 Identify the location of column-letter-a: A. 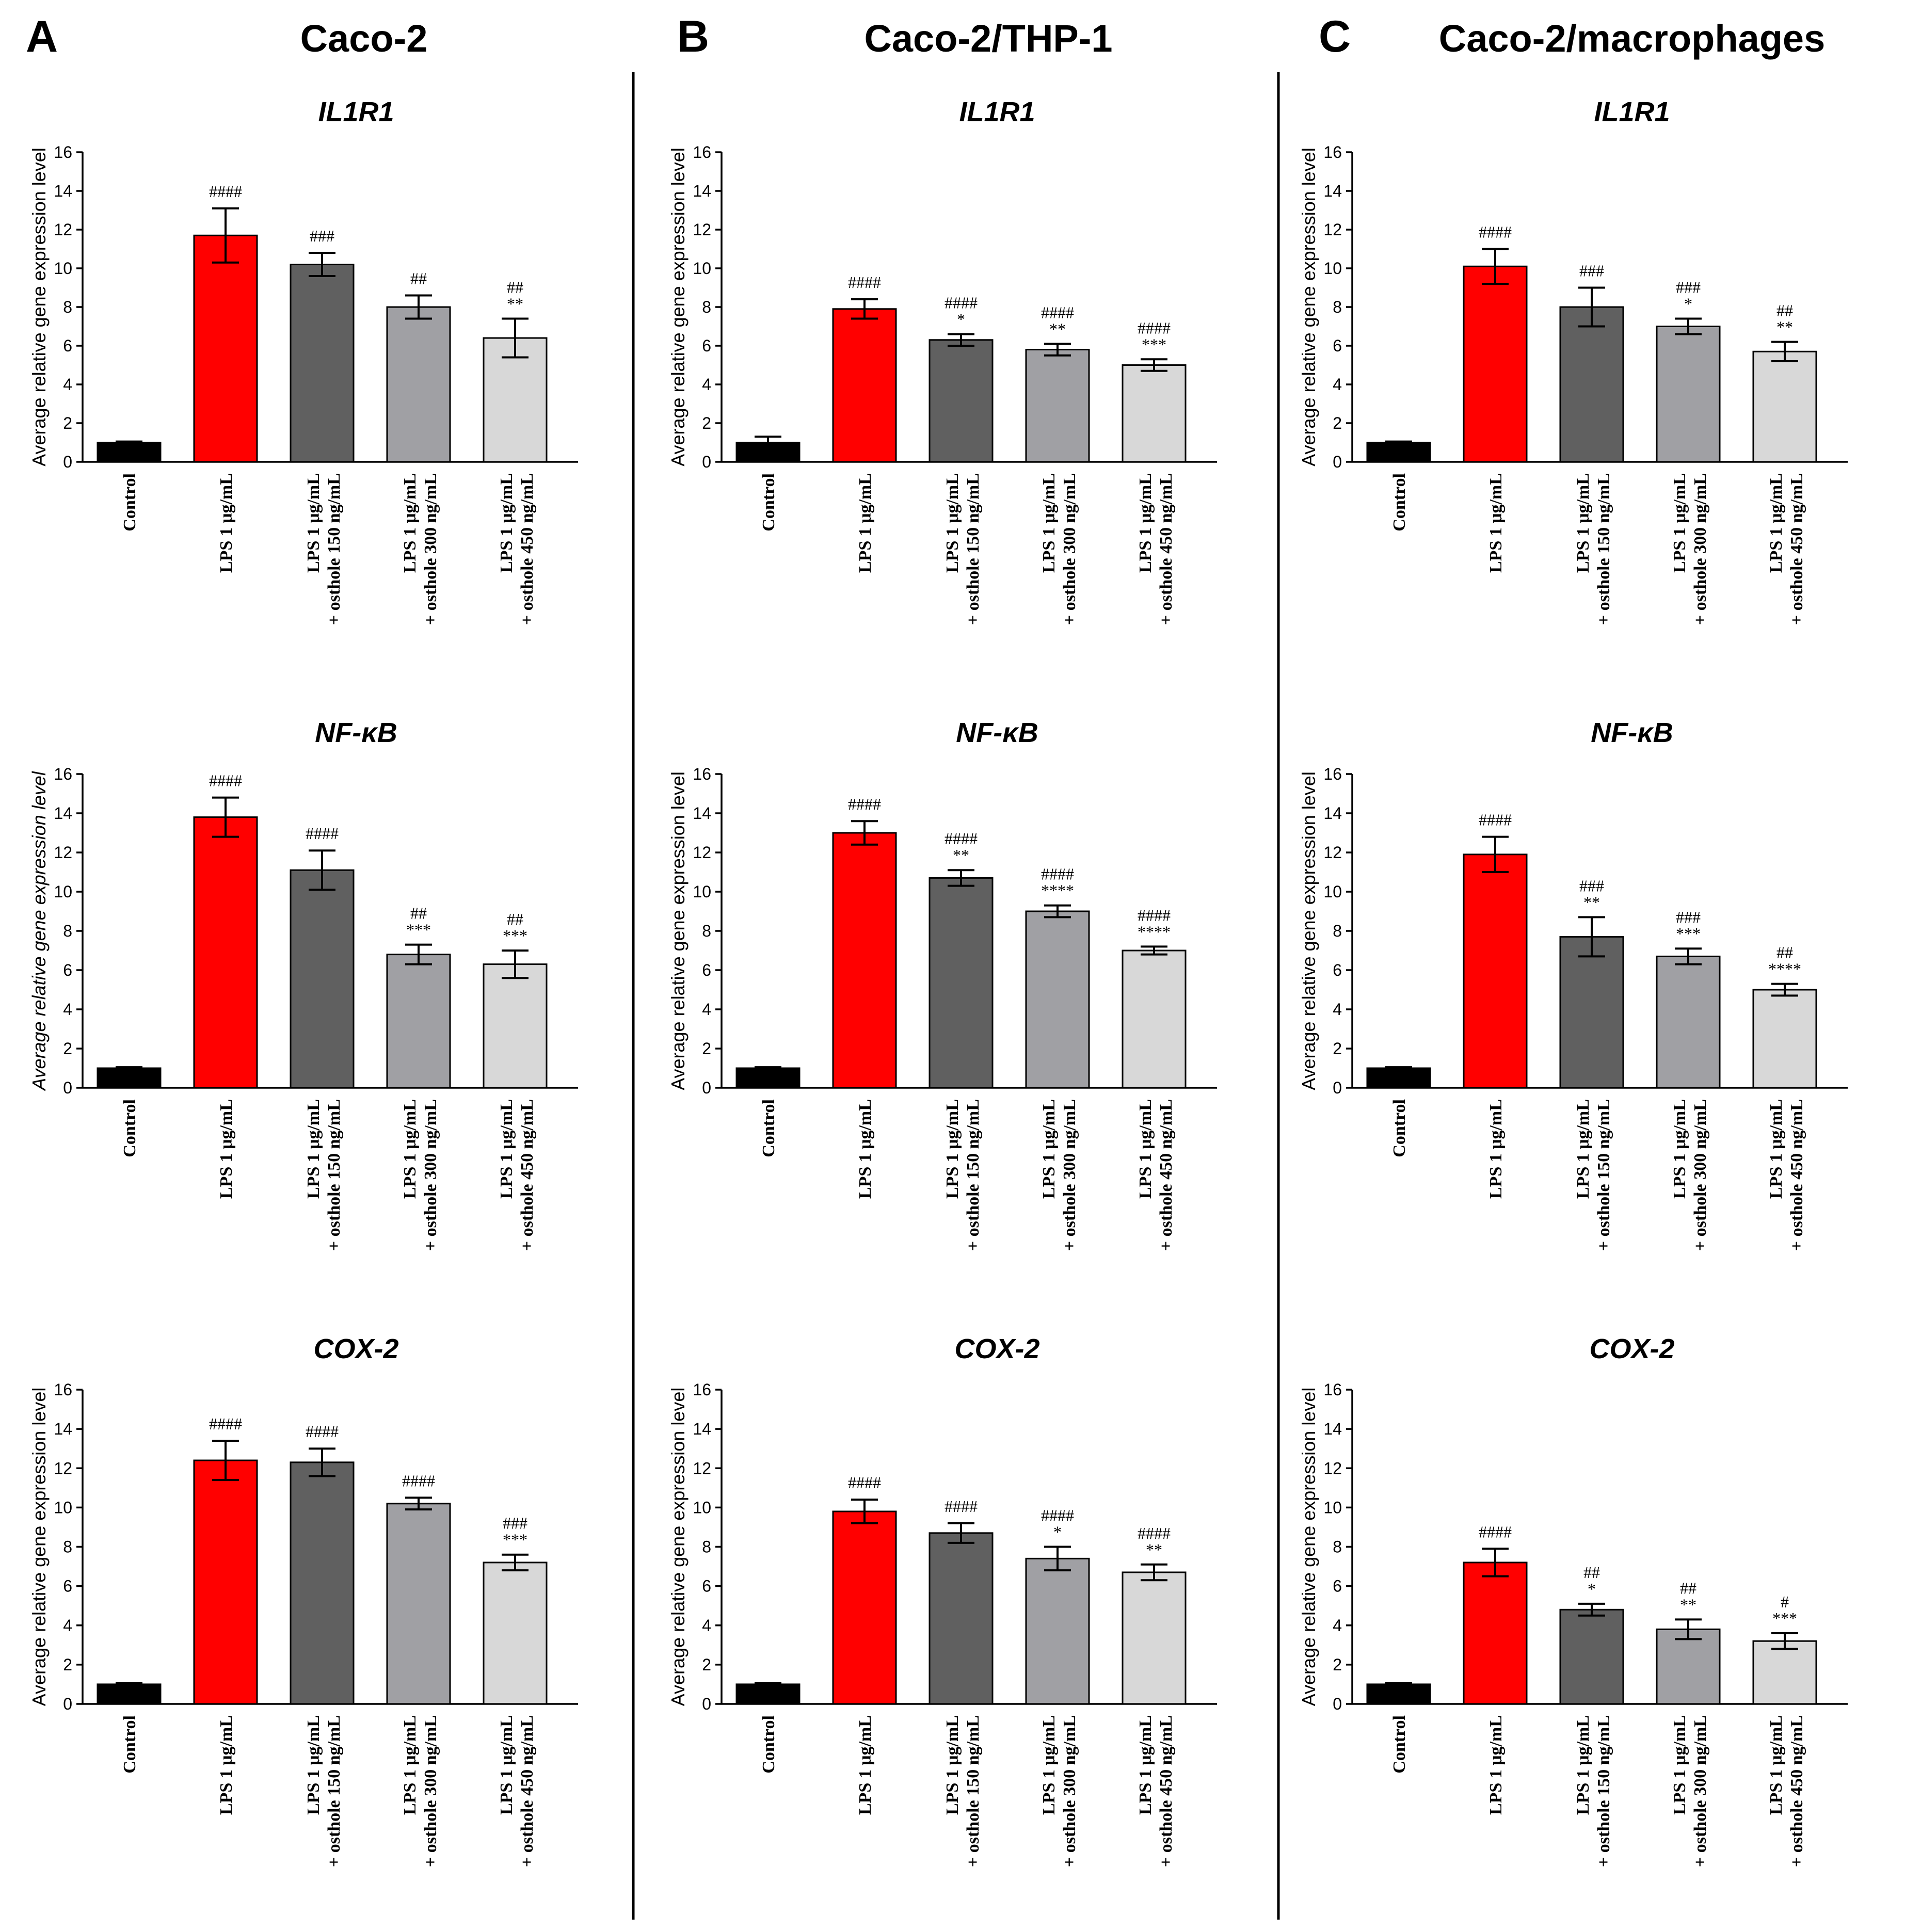
(42, 36).